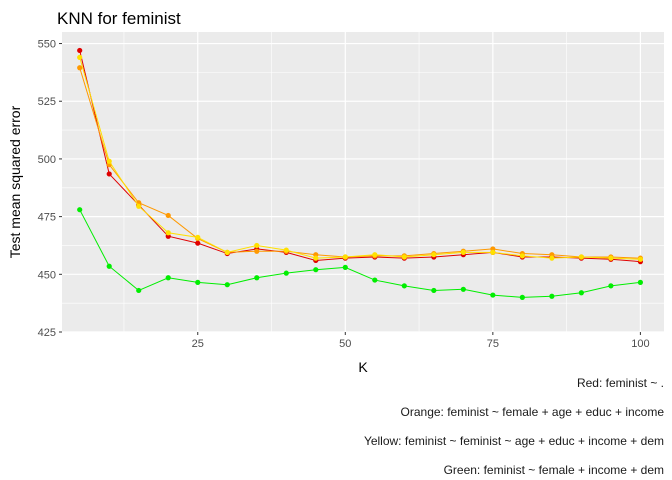 The width and height of the screenshot is (672, 480). I want to click on y-tick-label: 425, so click(47, 333).